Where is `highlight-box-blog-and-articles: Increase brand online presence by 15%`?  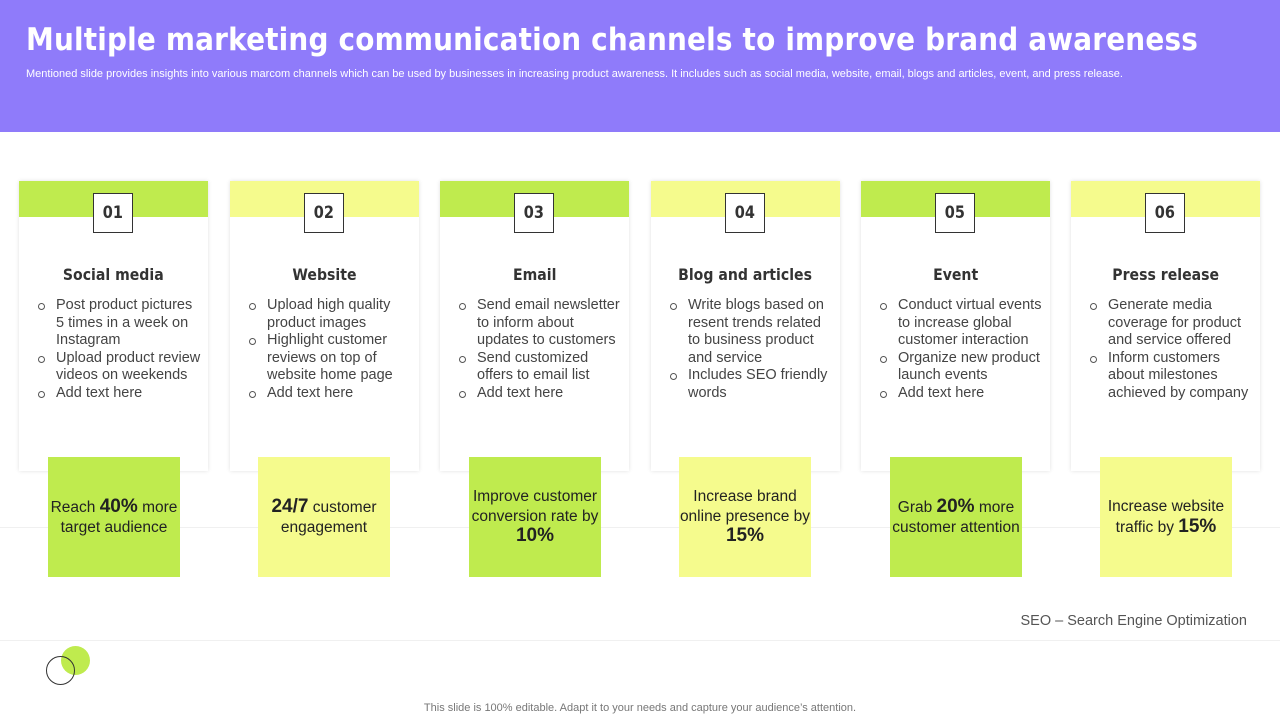 highlight-box-blog-and-articles: Increase brand online presence by 15% is located at coordinates (745, 517).